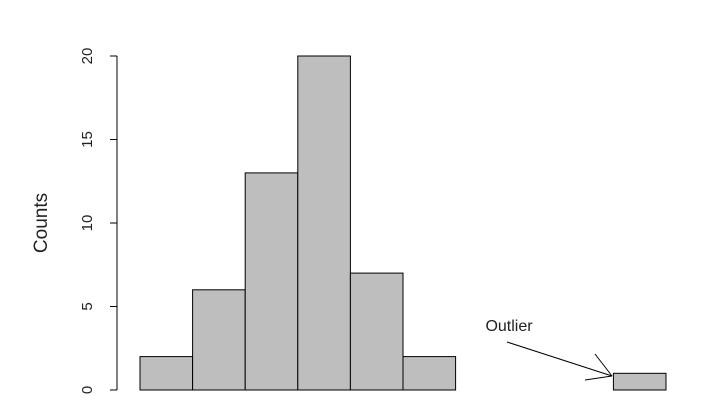  What do you see at coordinates (87, 390) in the screenshot?
I see `y-tick-label-0: 0` at bounding box center [87, 390].